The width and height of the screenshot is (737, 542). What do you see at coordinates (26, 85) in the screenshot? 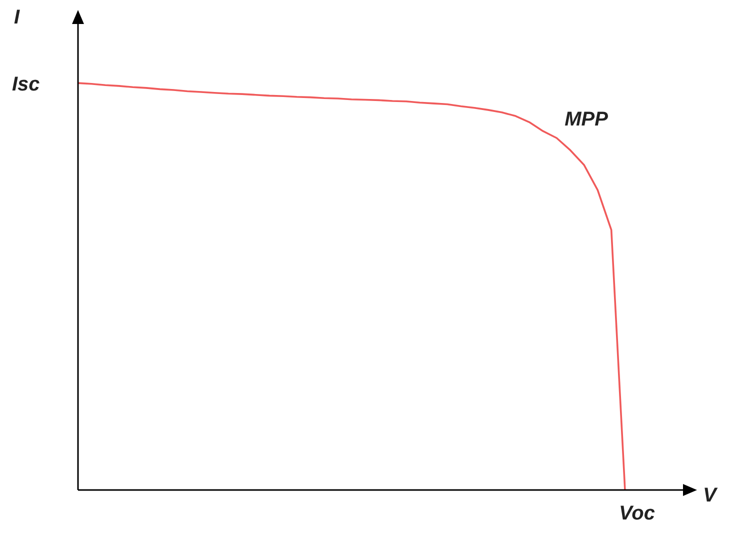
I see `text: Isc` at bounding box center [26, 85].